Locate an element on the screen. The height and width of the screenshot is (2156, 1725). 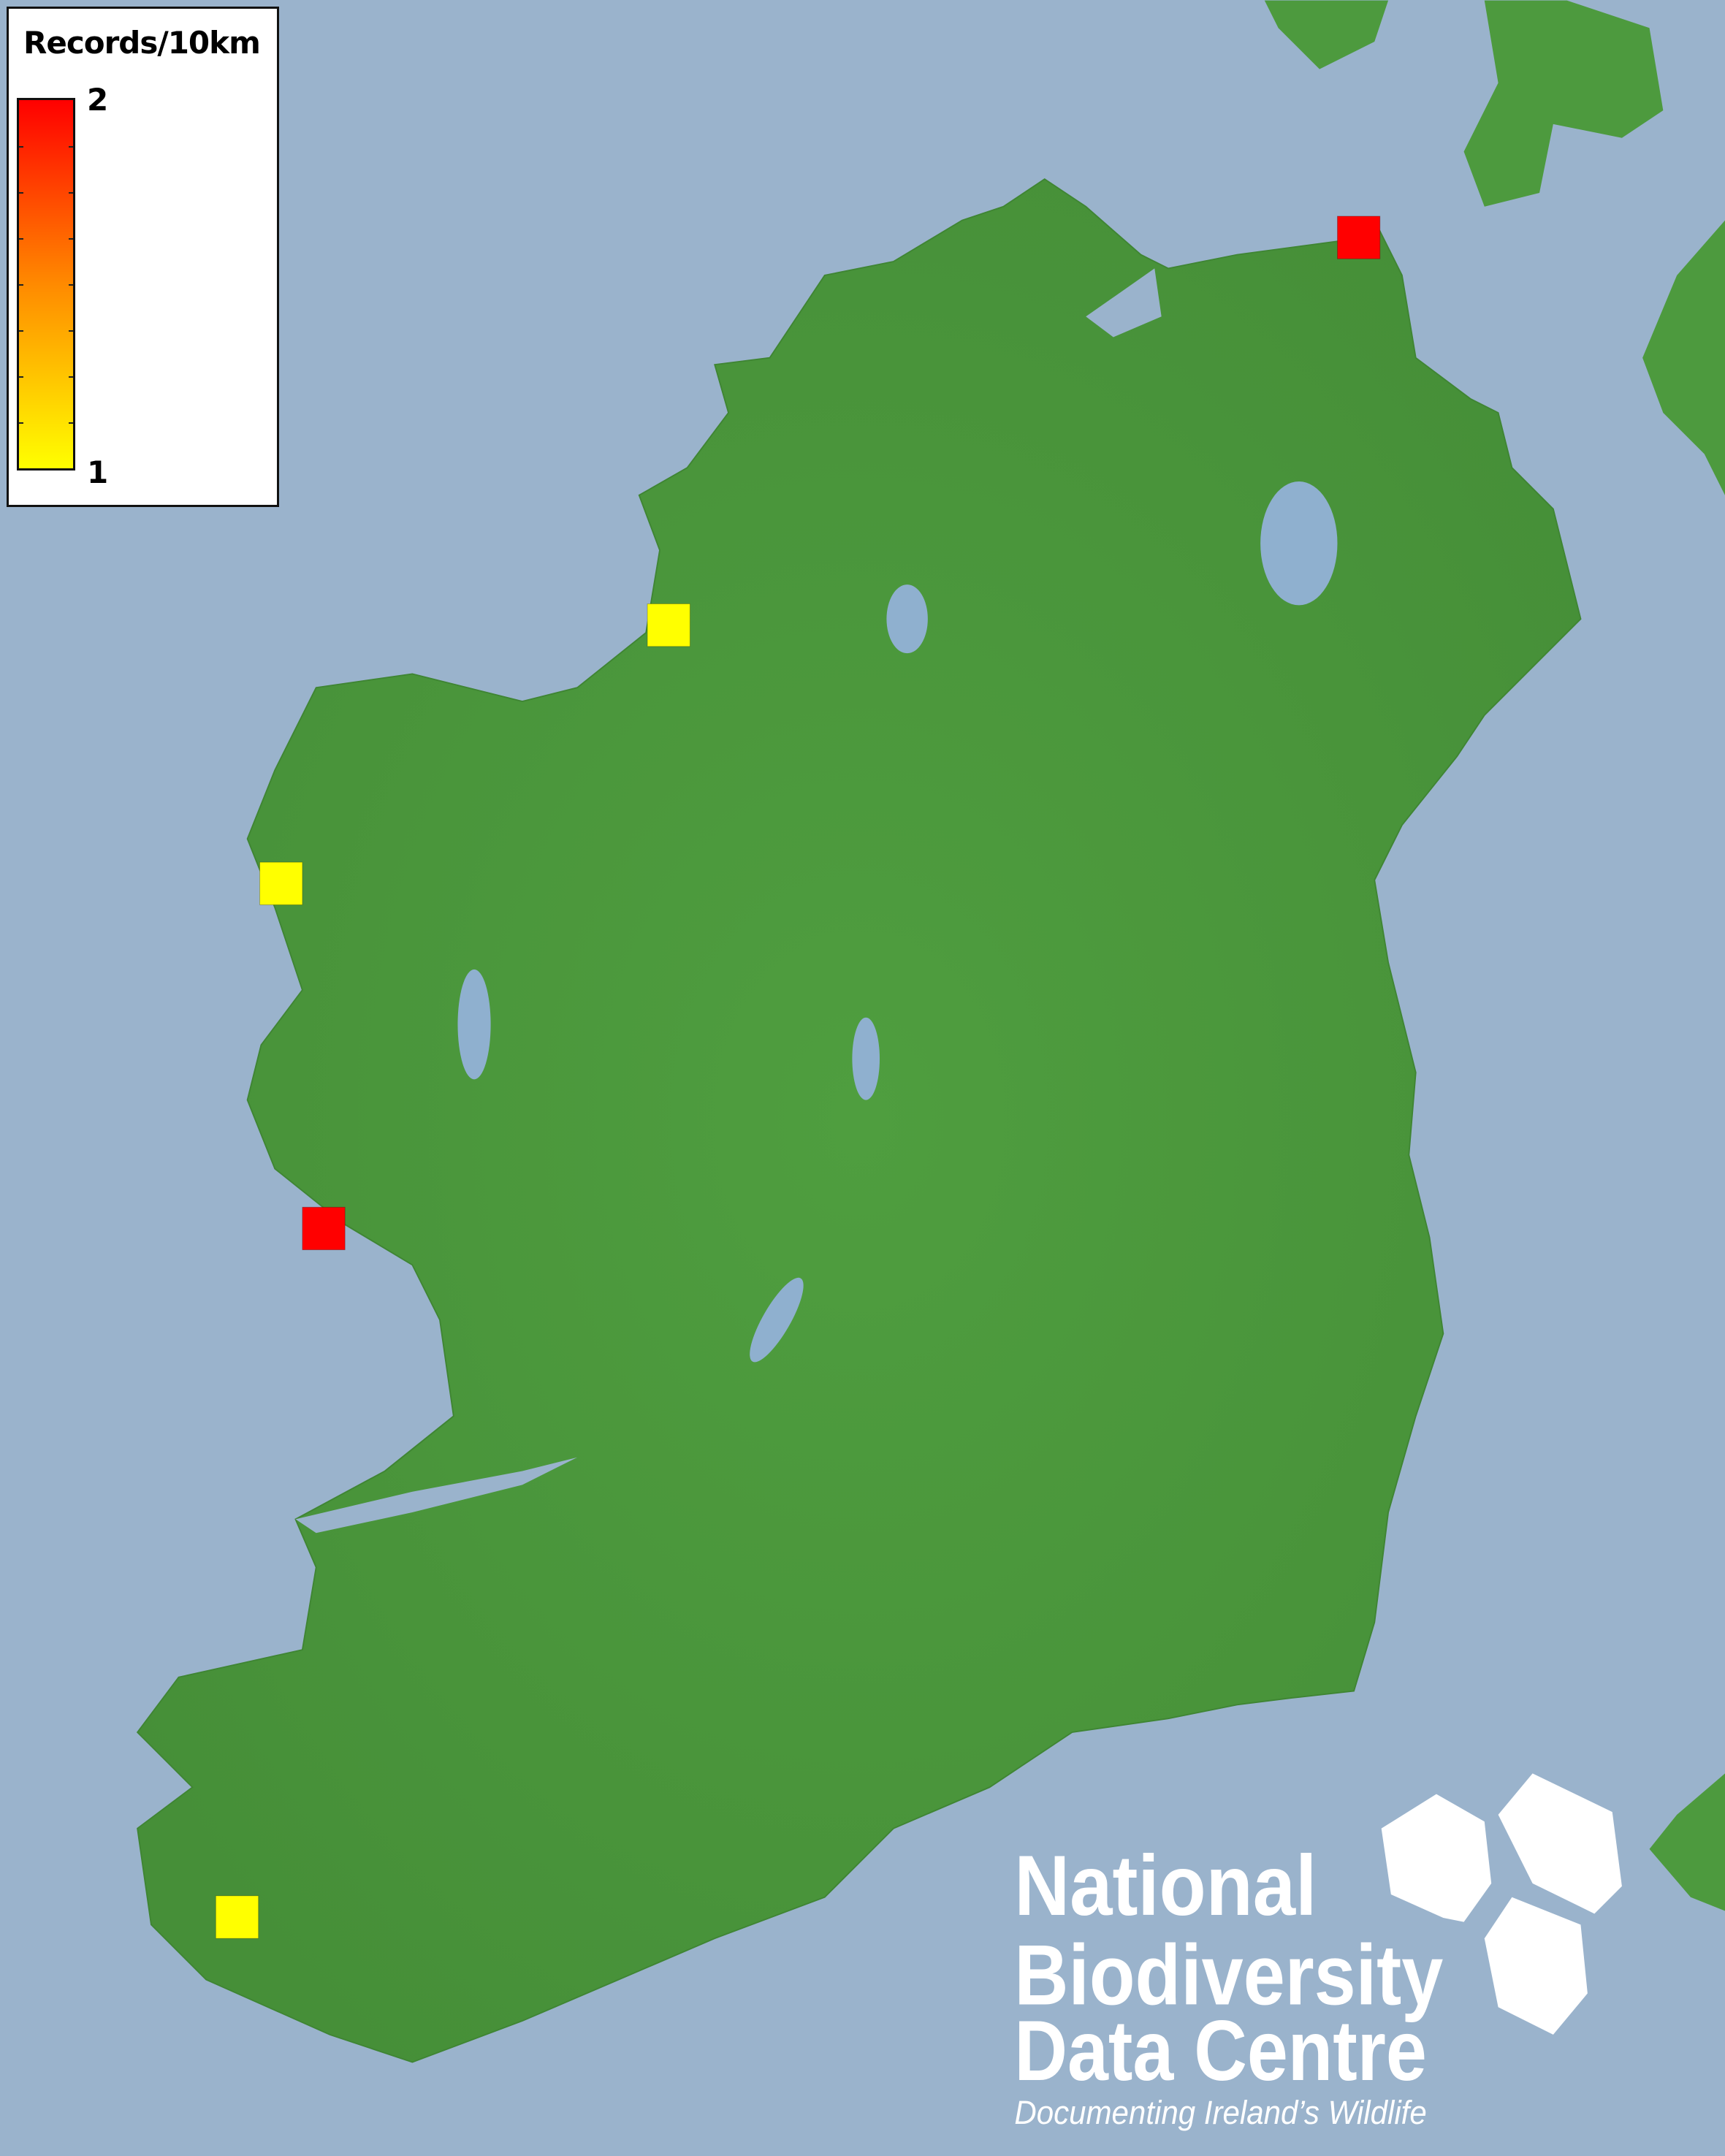
lough-corrib is located at coordinates (474, 1024).